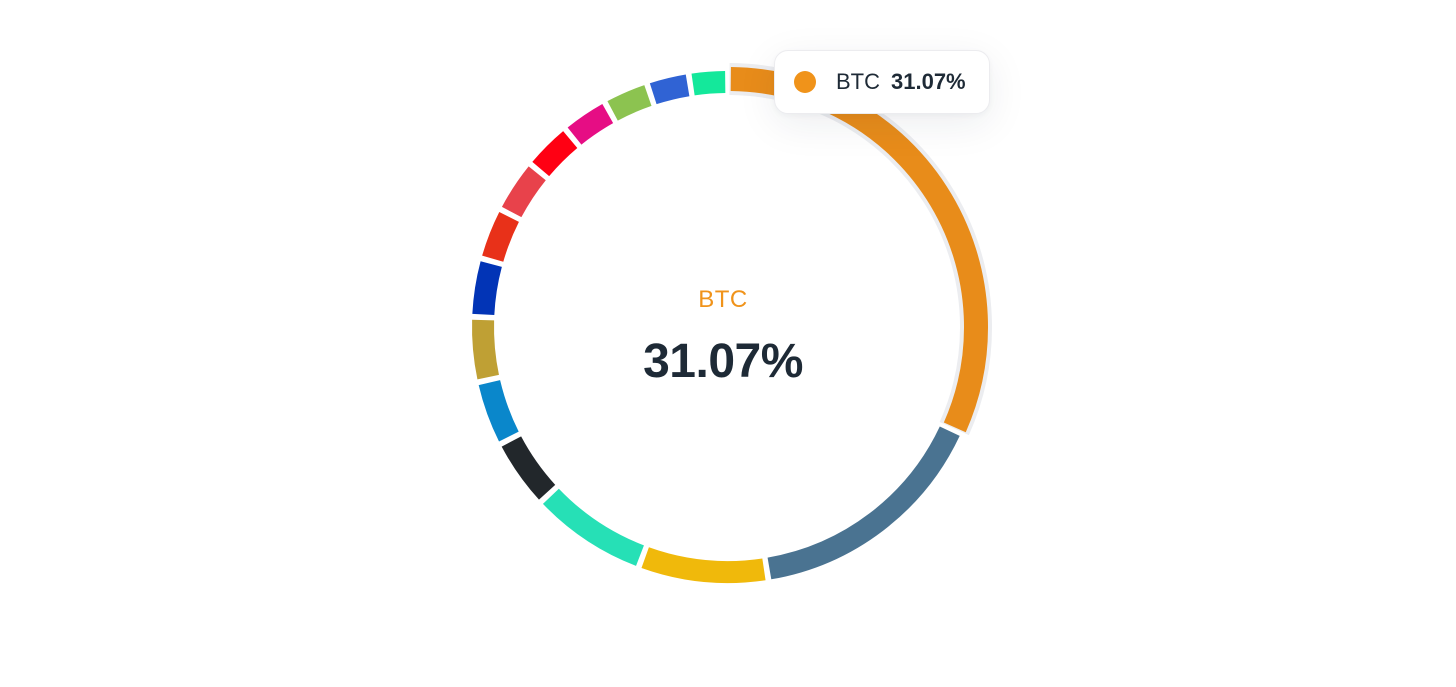 The height and width of the screenshot is (687, 1456). Describe the element at coordinates (723, 299) in the screenshot. I see `center-label: BTC` at that location.